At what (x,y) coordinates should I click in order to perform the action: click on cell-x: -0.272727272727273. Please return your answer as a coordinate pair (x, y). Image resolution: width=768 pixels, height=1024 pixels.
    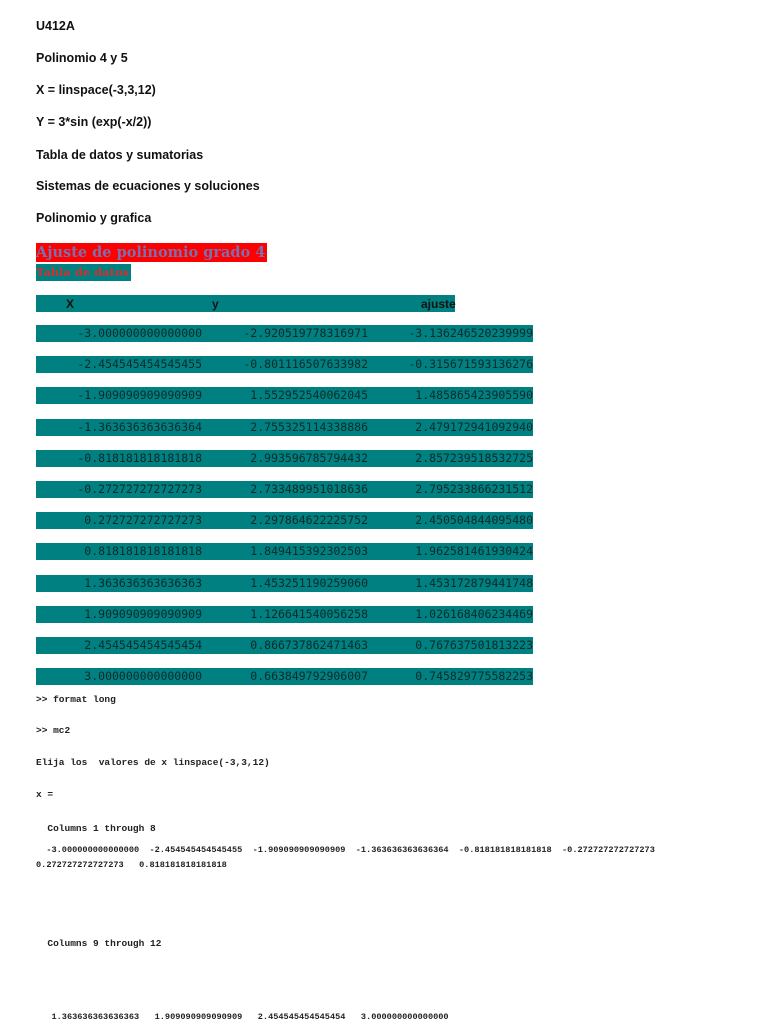
    Looking at the image, I should click on (139, 489).